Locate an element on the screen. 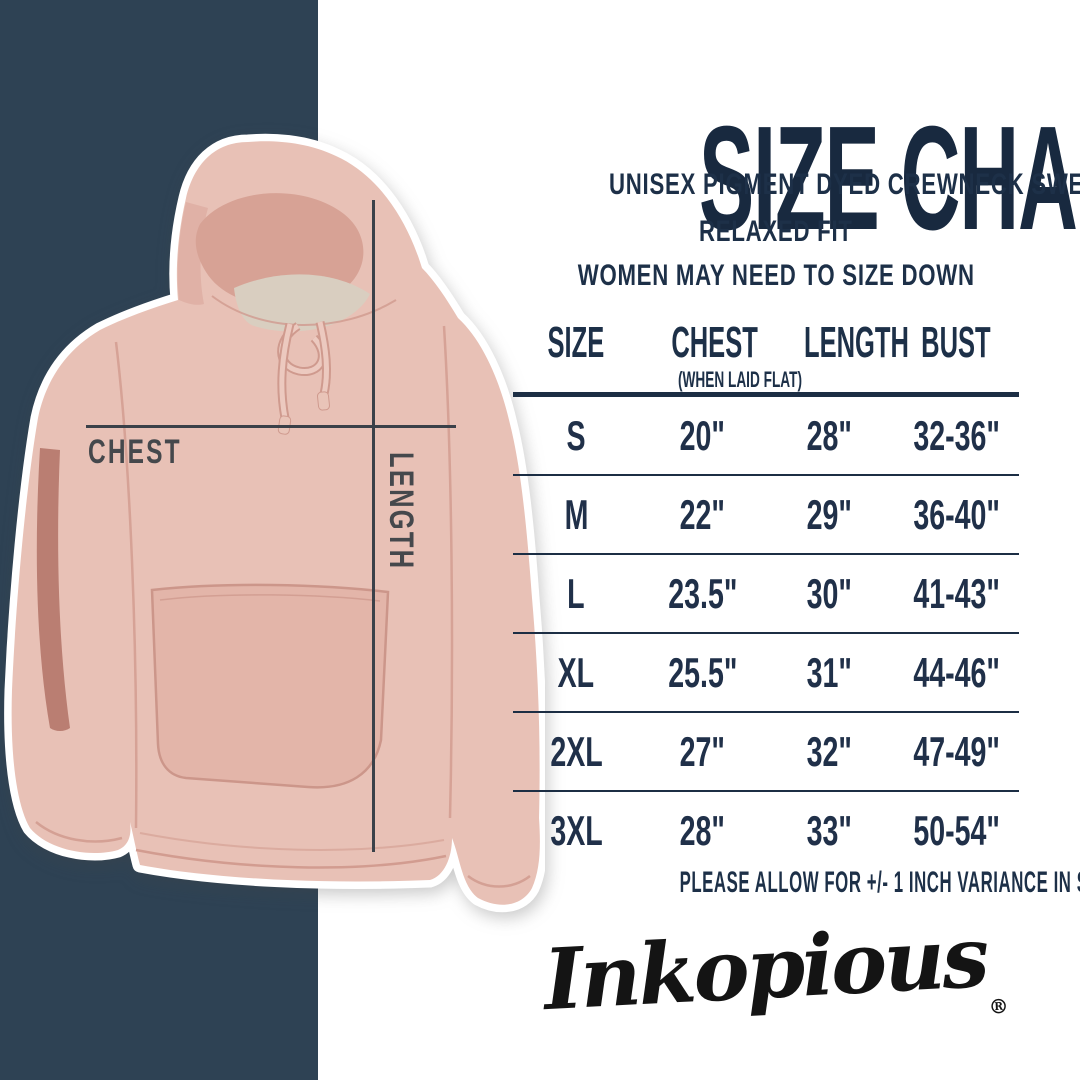 This screenshot has height=1080, width=1080. cell-bust: 44-46" is located at coordinates (956, 672).